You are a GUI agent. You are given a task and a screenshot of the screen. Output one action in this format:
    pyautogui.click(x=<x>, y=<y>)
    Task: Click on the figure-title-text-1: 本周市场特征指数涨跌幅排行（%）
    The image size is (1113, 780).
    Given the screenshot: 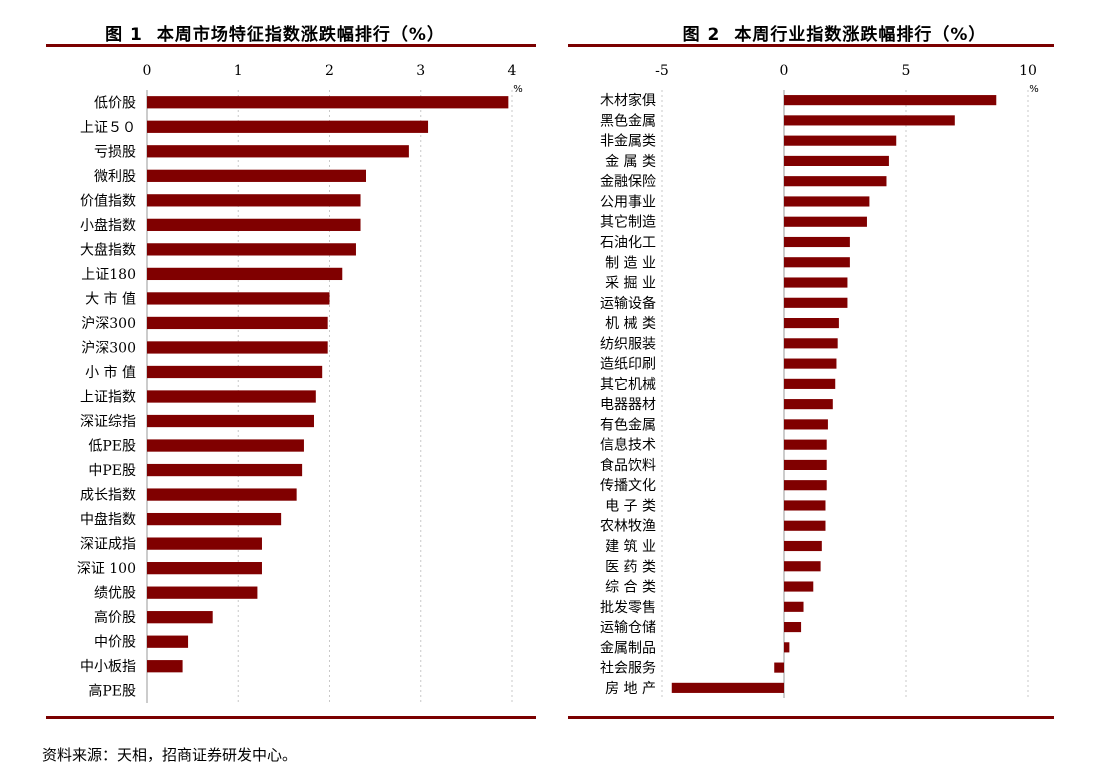 What is the action you would take?
    pyautogui.click(x=300, y=35)
    